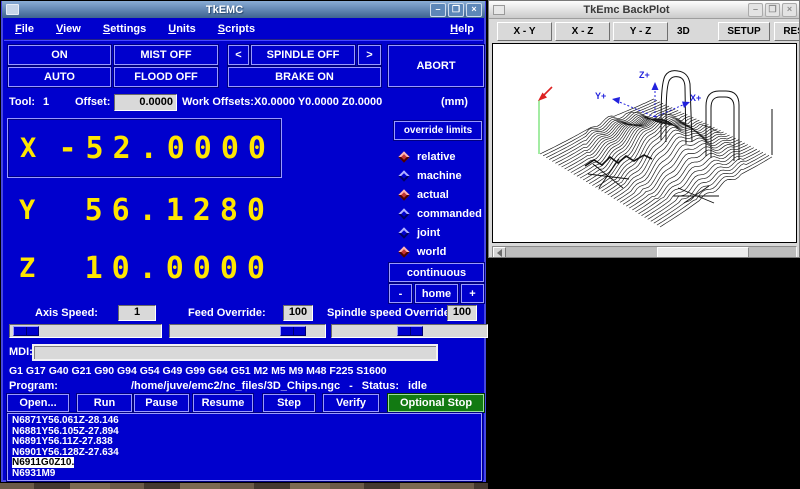 The width and height of the screenshot is (800, 489). I want to click on feed-override-label: Feed Override:, so click(227, 313).